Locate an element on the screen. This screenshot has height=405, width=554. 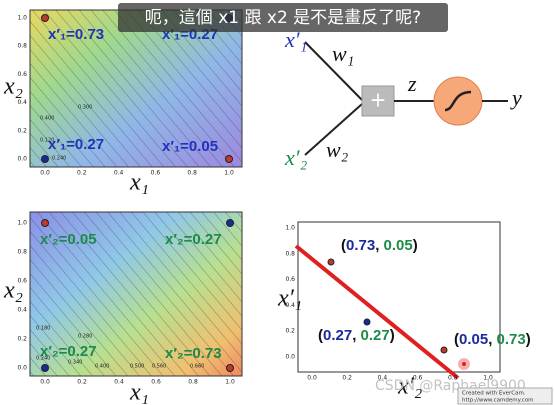
label: x′₁=0.05 is located at coordinates (190, 146).